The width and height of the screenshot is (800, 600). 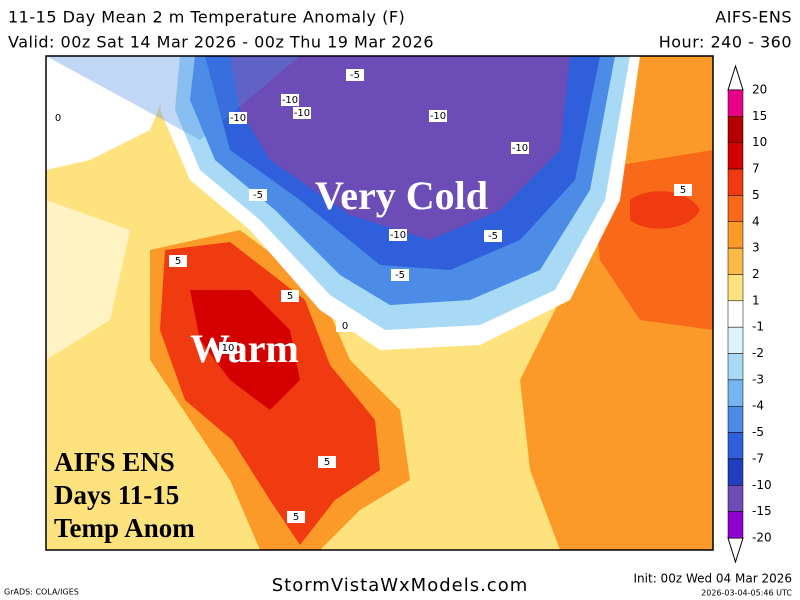 What do you see at coordinates (759, 142) in the screenshot?
I see `colorbar-label: 10` at bounding box center [759, 142].